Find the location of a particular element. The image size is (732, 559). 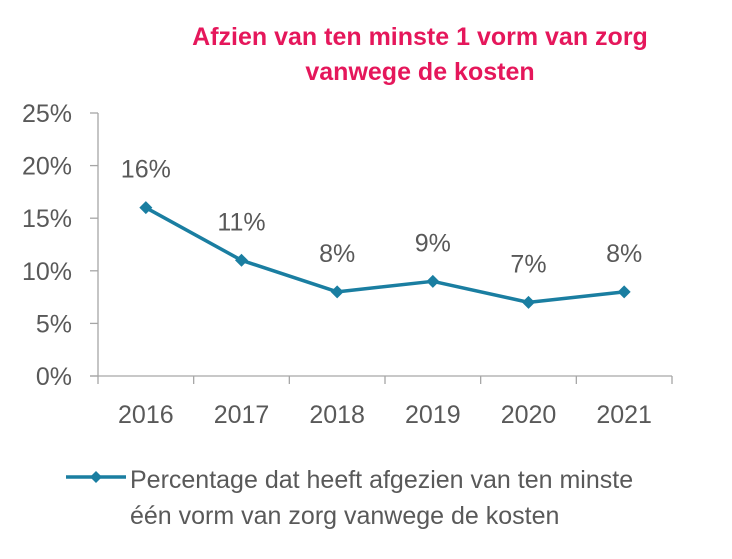

legend-label-line-2: één vorm van zorg vanwege de kosten is located at coordinates (345, 516).